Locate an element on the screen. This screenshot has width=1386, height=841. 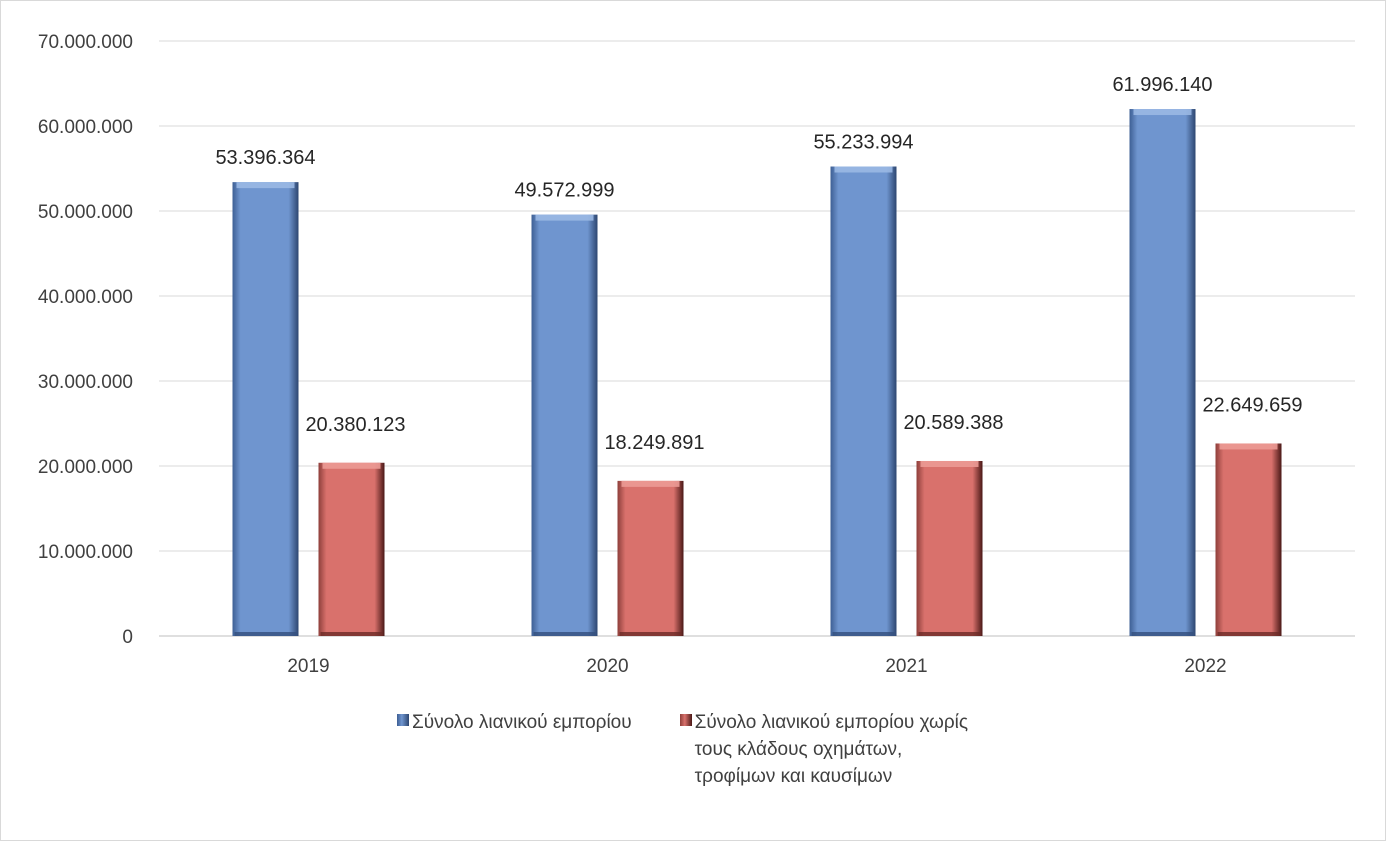
x-tick-label: 2020 is located at coordinates (607, 666).